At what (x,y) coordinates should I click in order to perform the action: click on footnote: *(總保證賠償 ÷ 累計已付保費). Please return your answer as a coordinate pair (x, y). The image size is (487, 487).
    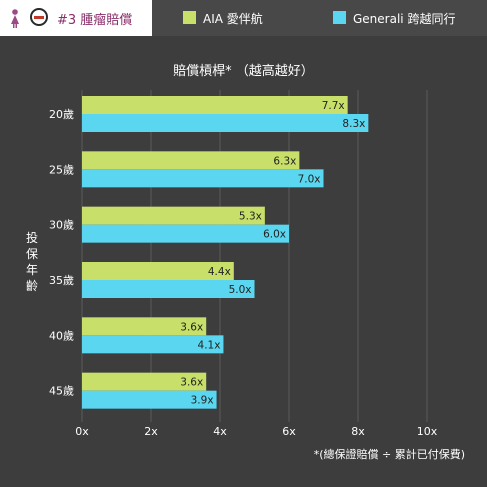
    Looking at the image, I should click on (389, 454).